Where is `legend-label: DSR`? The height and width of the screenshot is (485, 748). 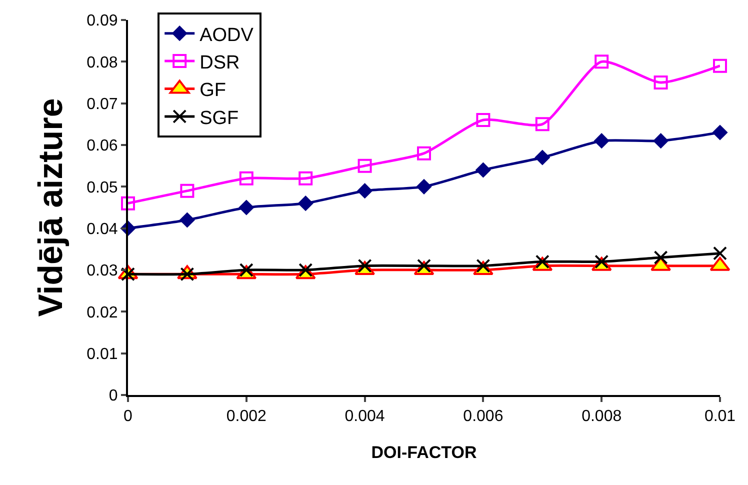
legend-label: DSR is located at coordinates (220, 63).